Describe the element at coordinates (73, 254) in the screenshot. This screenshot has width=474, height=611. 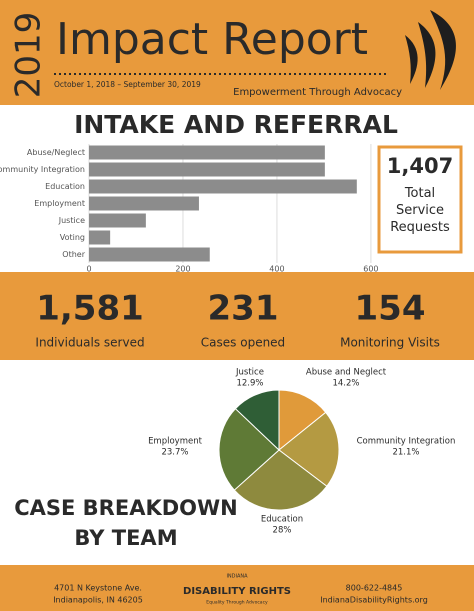
I see `y-tick-label: Other` at that location.